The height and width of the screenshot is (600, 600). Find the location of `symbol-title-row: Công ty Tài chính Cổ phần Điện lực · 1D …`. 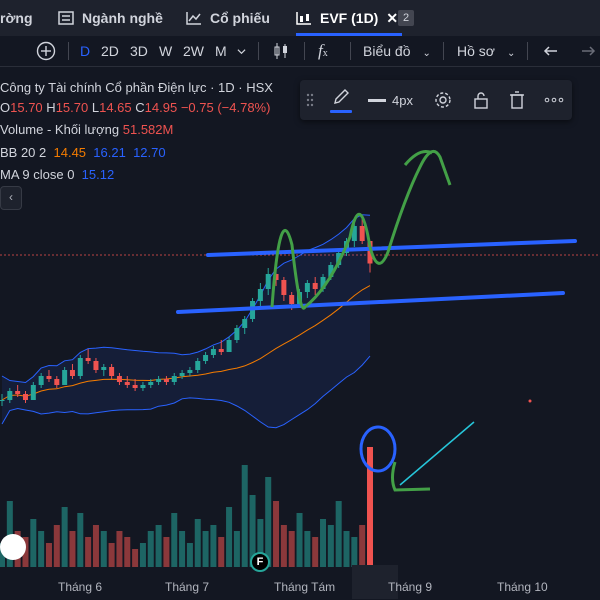

symbol-title-row: Công ty Tài chính Cổ phần Điện lực · 1D … is located at coordinates (136, 87).